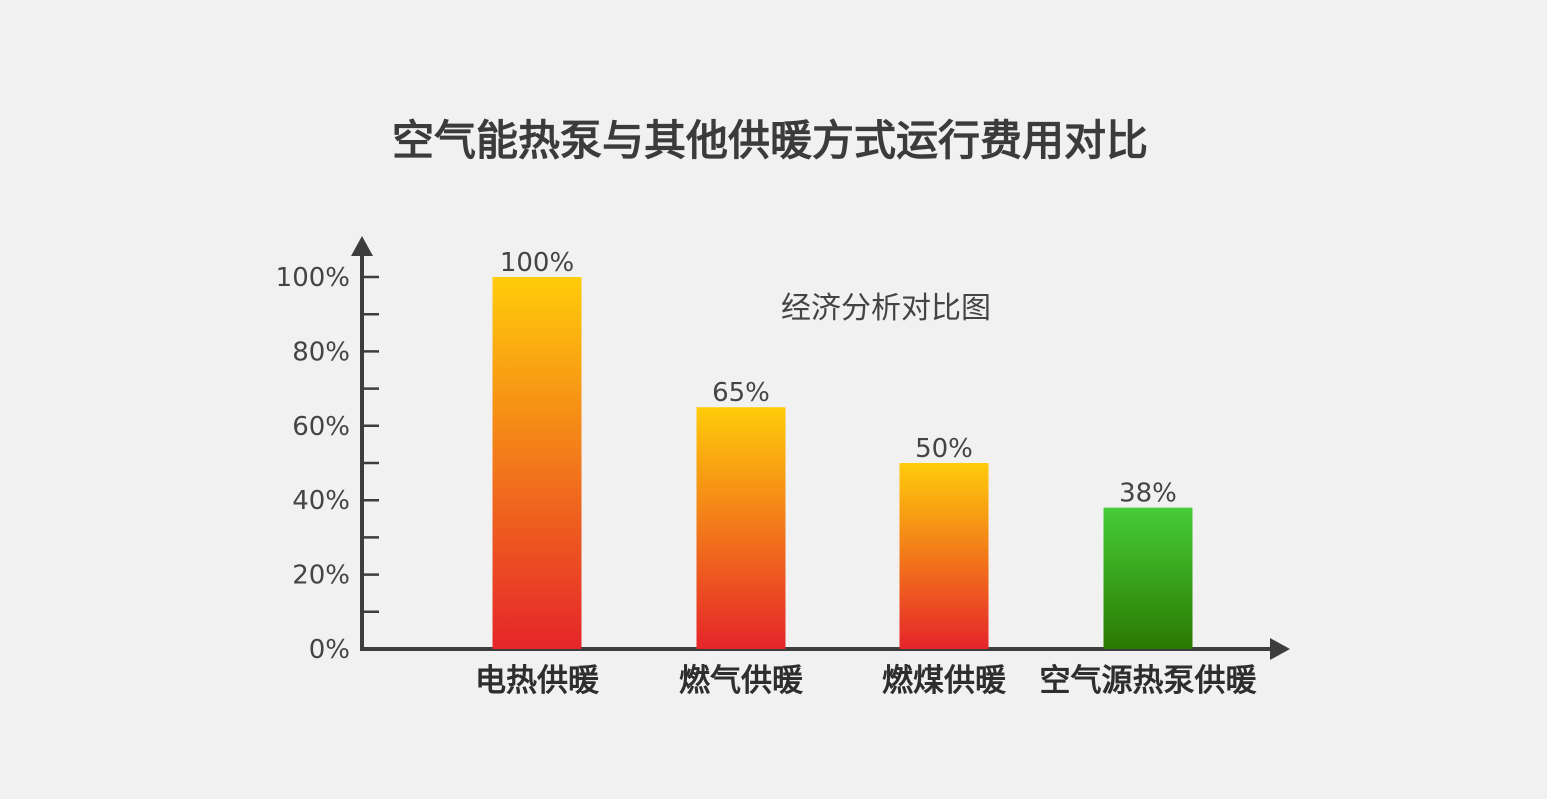 Image resolution: width=1547 pixels, height=799 pixels. What do you see at coordinates (327, 464) in the screenshot?
I see `y-axis-ticks: 0% 20% 40% 60% 80% 100%` at bounding box center [327, 464].